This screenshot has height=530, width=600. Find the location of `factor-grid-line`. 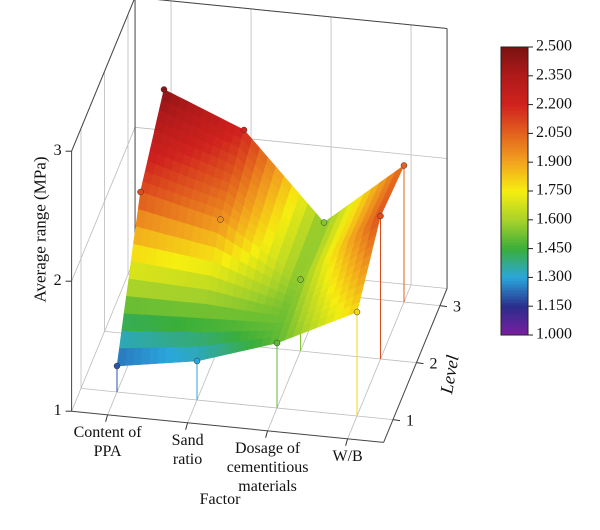

factor-grid-line is located at coordinates (379, 361).